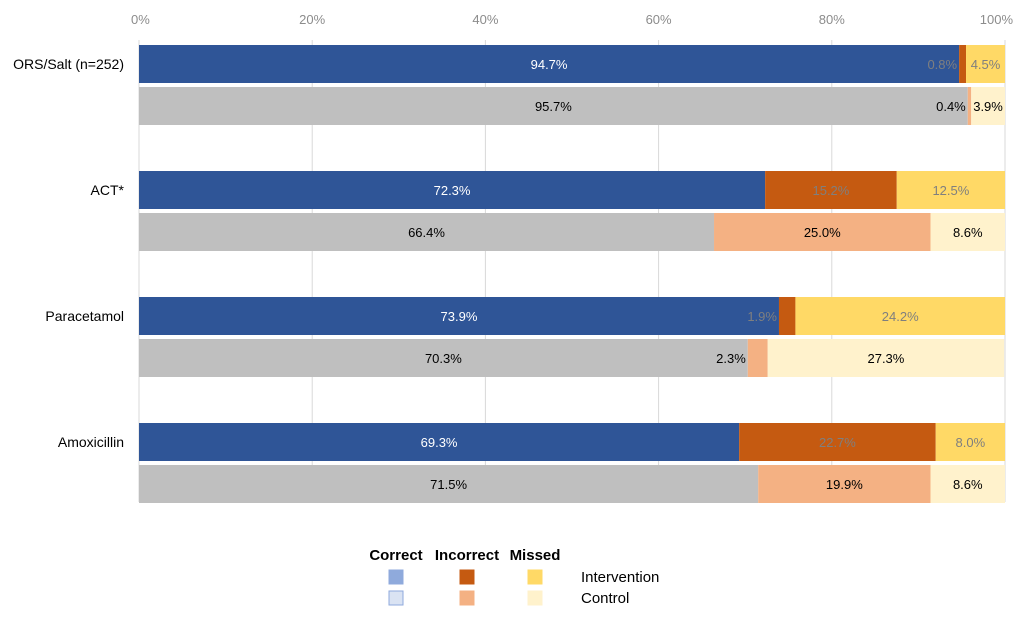  Describe the element at coordinates (467, 555) in the screenshot. I see `legend-header-incorrect: Incorrect` at that location.